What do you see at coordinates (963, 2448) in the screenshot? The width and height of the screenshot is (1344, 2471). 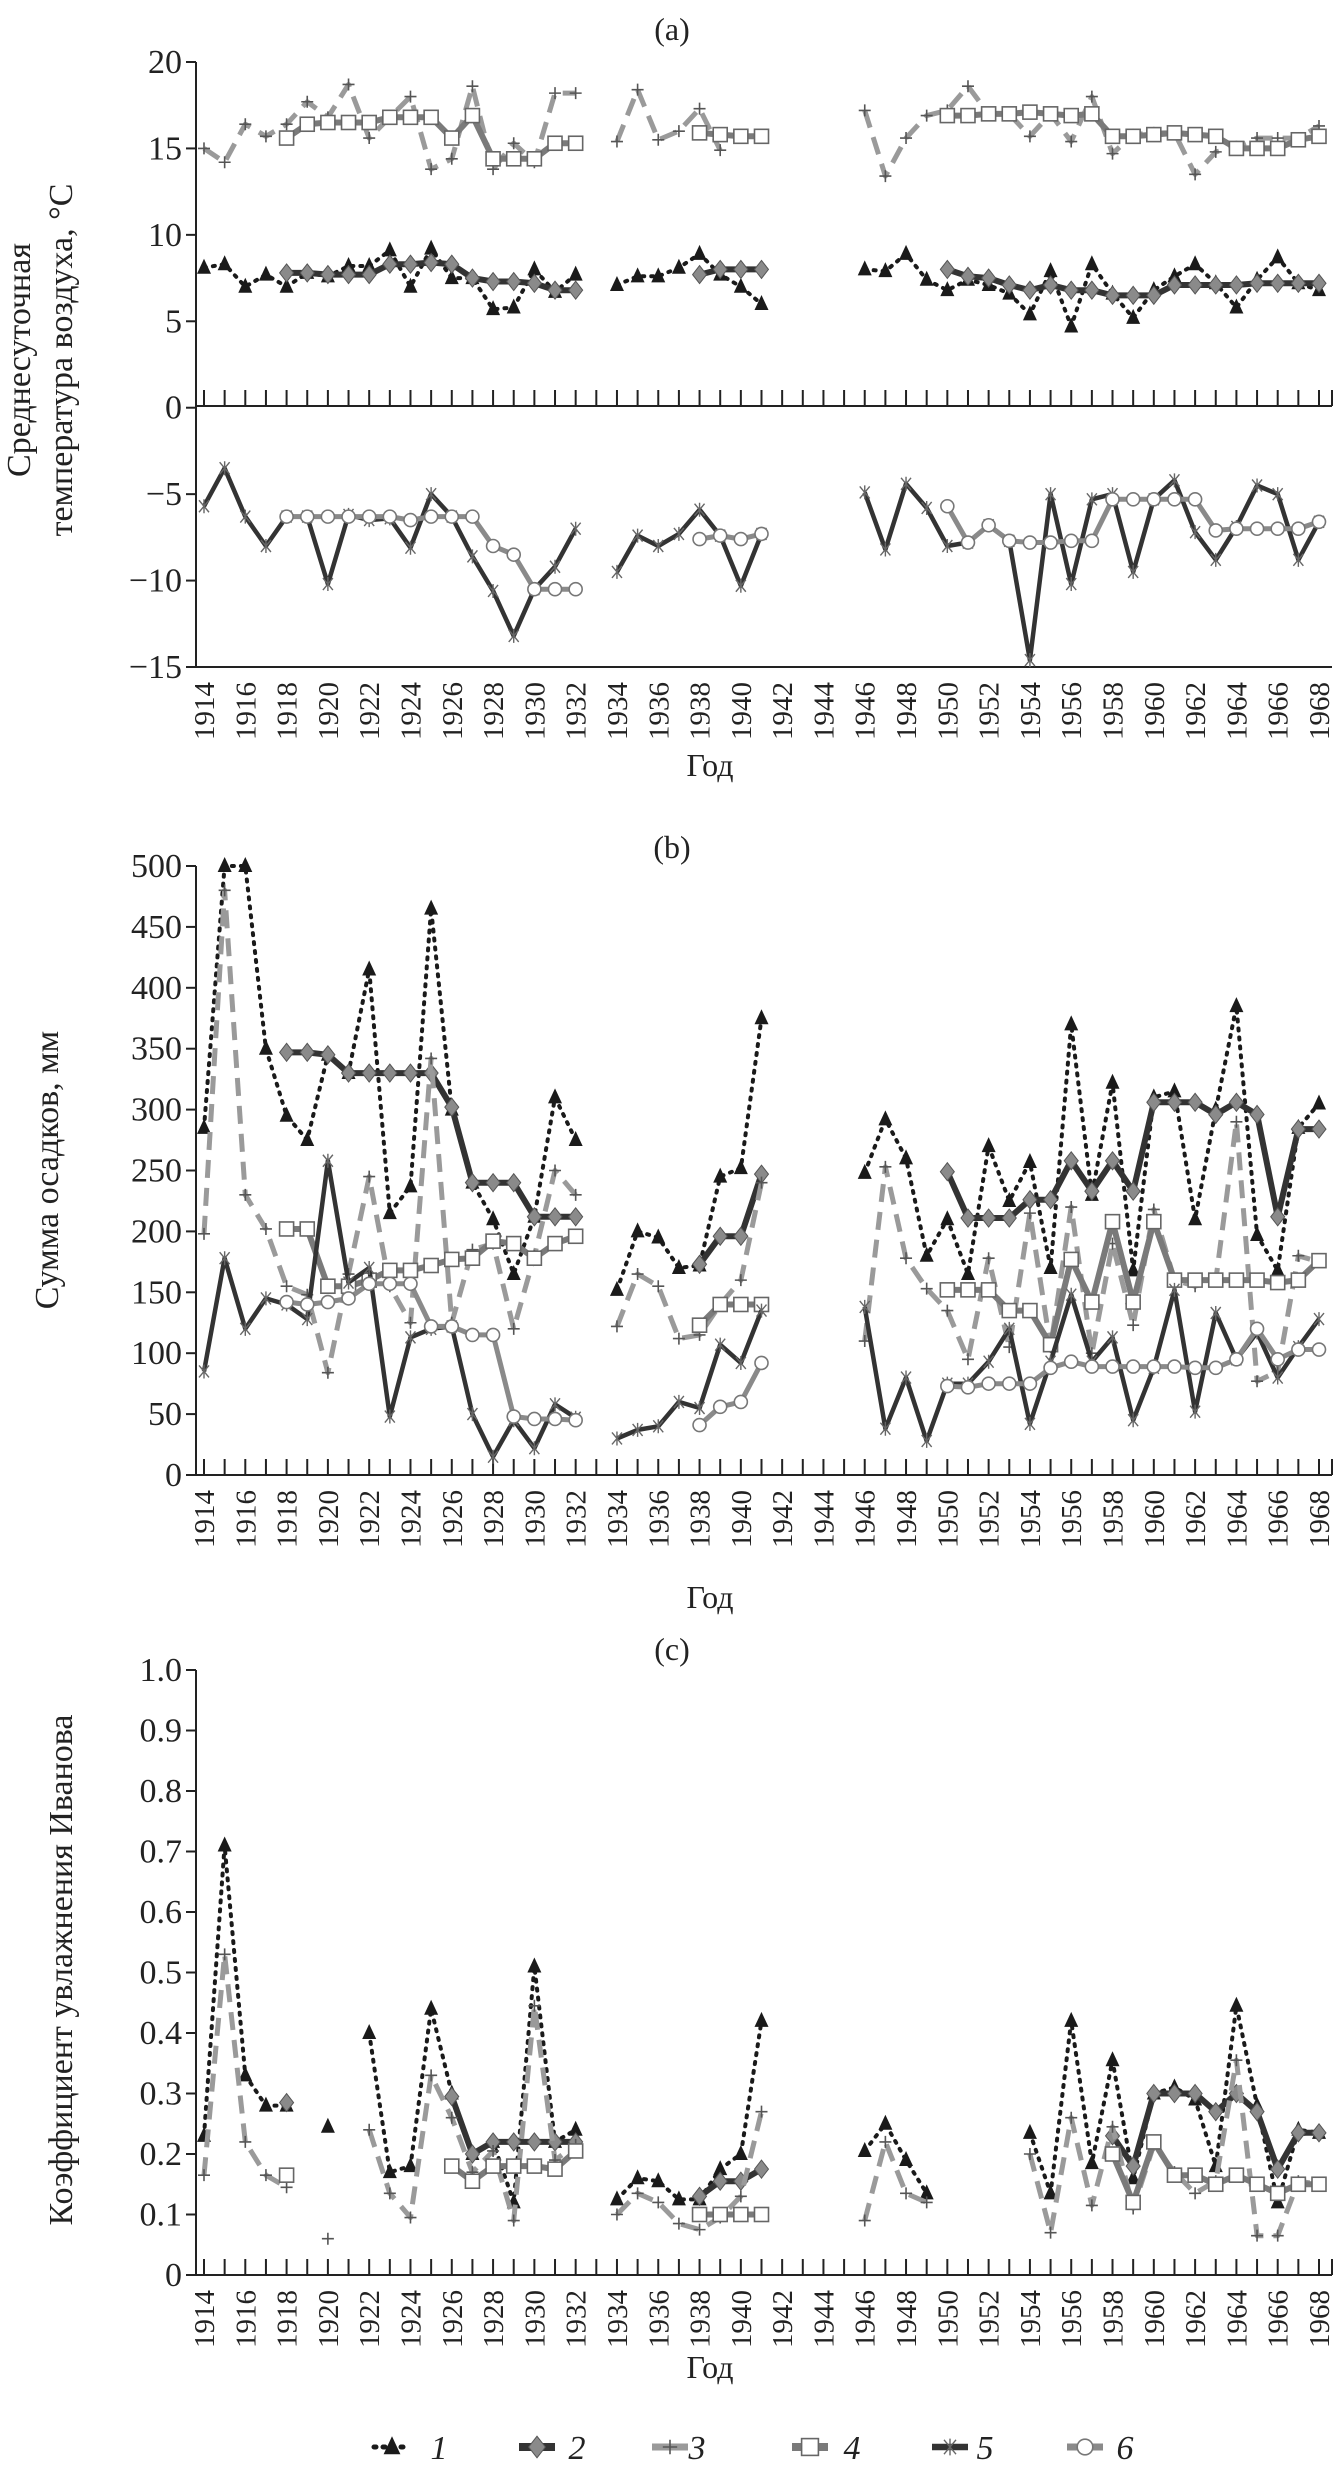 I see `legend-item-5: 5` at bounding box center [963, 2448].